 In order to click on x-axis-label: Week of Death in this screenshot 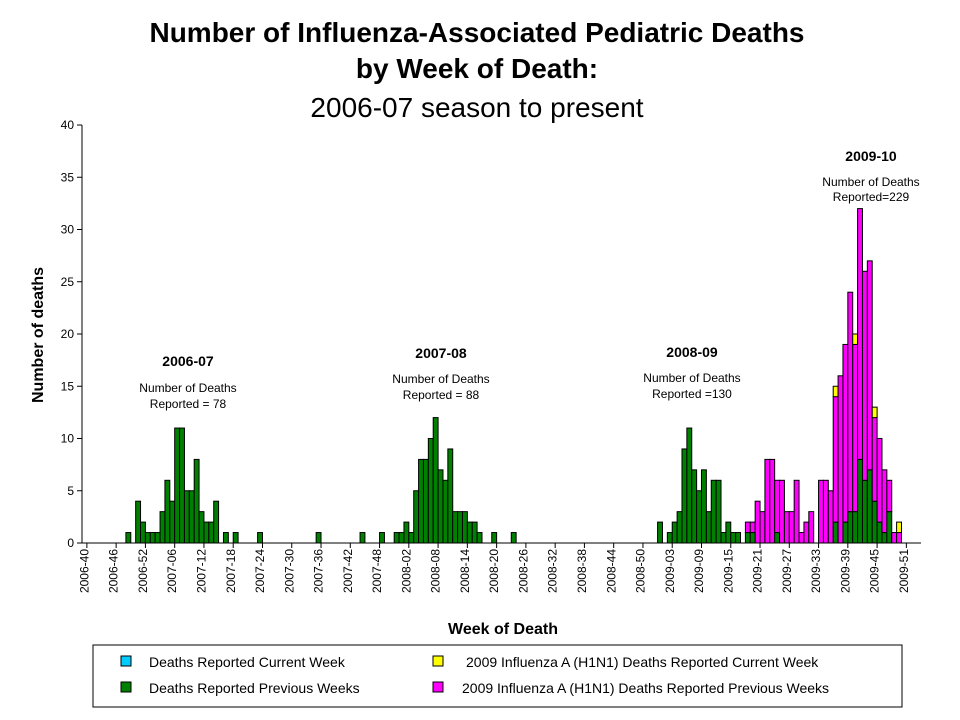, I will do `click(503, 629)`.